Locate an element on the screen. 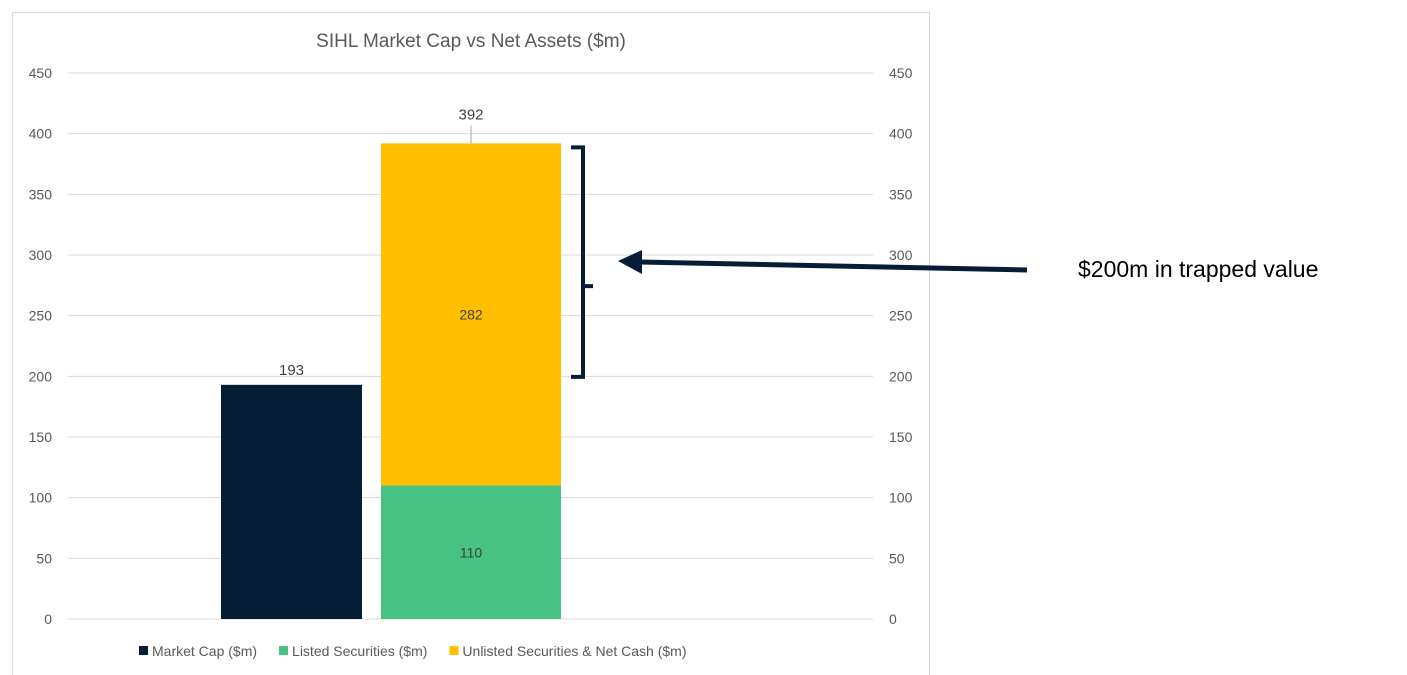 This screenshot has width=1407, height=675. y-tick-label-right: 50 is located at coordinates (897, 558).